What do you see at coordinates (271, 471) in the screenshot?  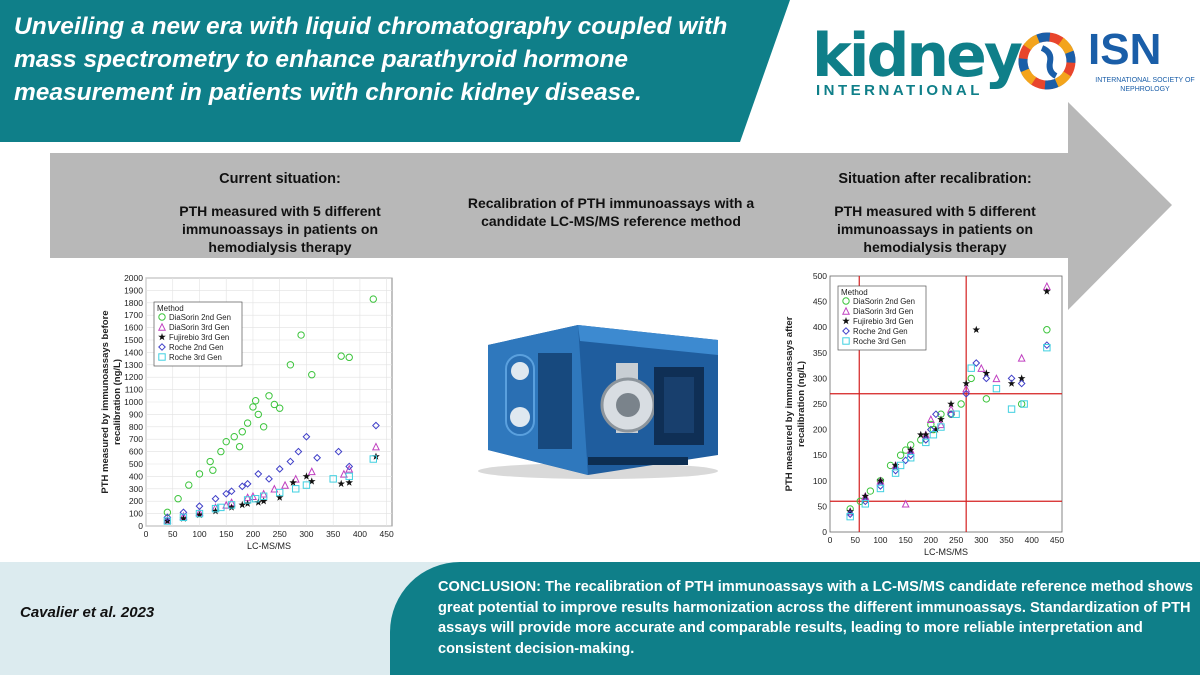 I see `series-roche-2nd-gen` at bounding box center [271, 471].